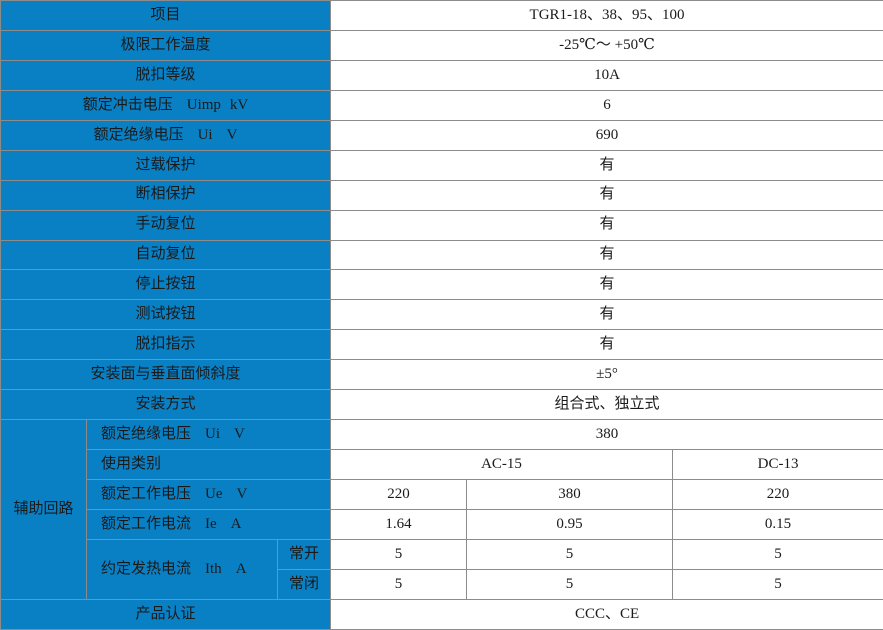  I want to click on row-label-main: 极限工作温度, so click(165, 44).